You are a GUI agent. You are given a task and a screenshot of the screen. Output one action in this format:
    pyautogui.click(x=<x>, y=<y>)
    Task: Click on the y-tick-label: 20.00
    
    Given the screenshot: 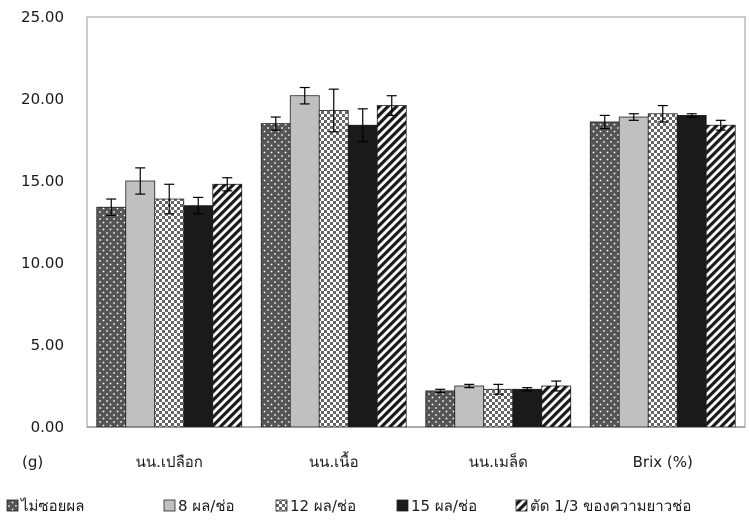 What is the action you would take?
    pyautogui.click(x=42, y=99)
    